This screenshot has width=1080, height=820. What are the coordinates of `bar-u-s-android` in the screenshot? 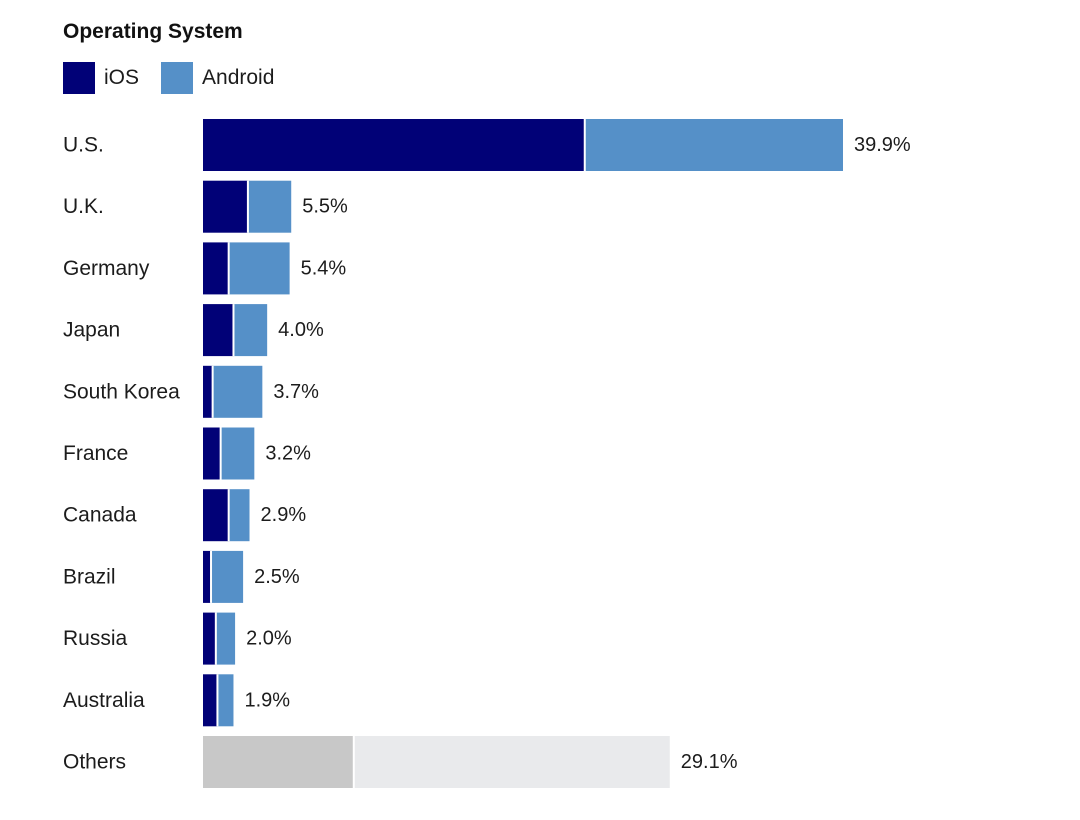 It's located at (713, 145).